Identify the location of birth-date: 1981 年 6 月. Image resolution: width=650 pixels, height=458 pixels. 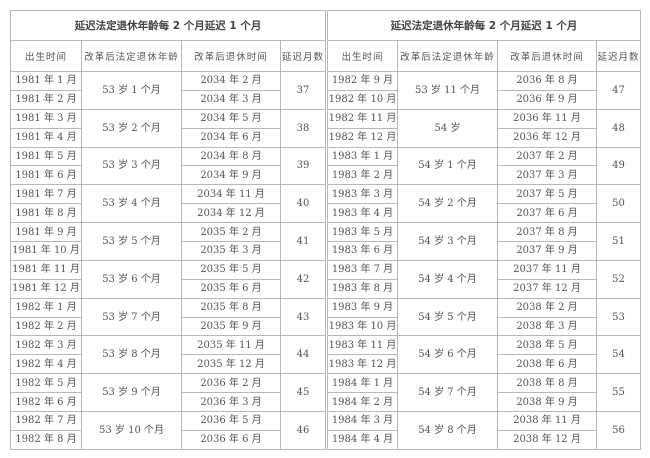
(46, 175).